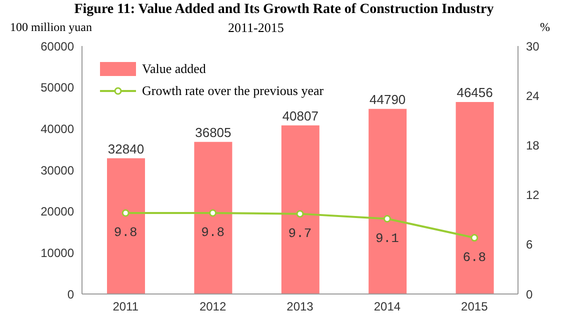  What do you see at coordinates (57, 129) in the screenshot?
I see `y-tick-label: 40000` at bounding box center [57, 129].